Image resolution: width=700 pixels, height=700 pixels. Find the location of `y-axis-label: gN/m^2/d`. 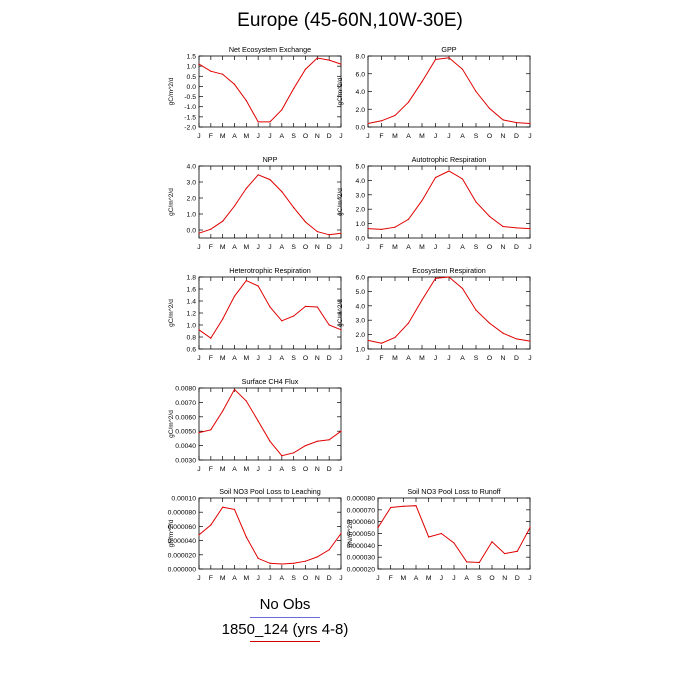

y-axis-label: gN/m^2/d is located at coordinates (171, 533).